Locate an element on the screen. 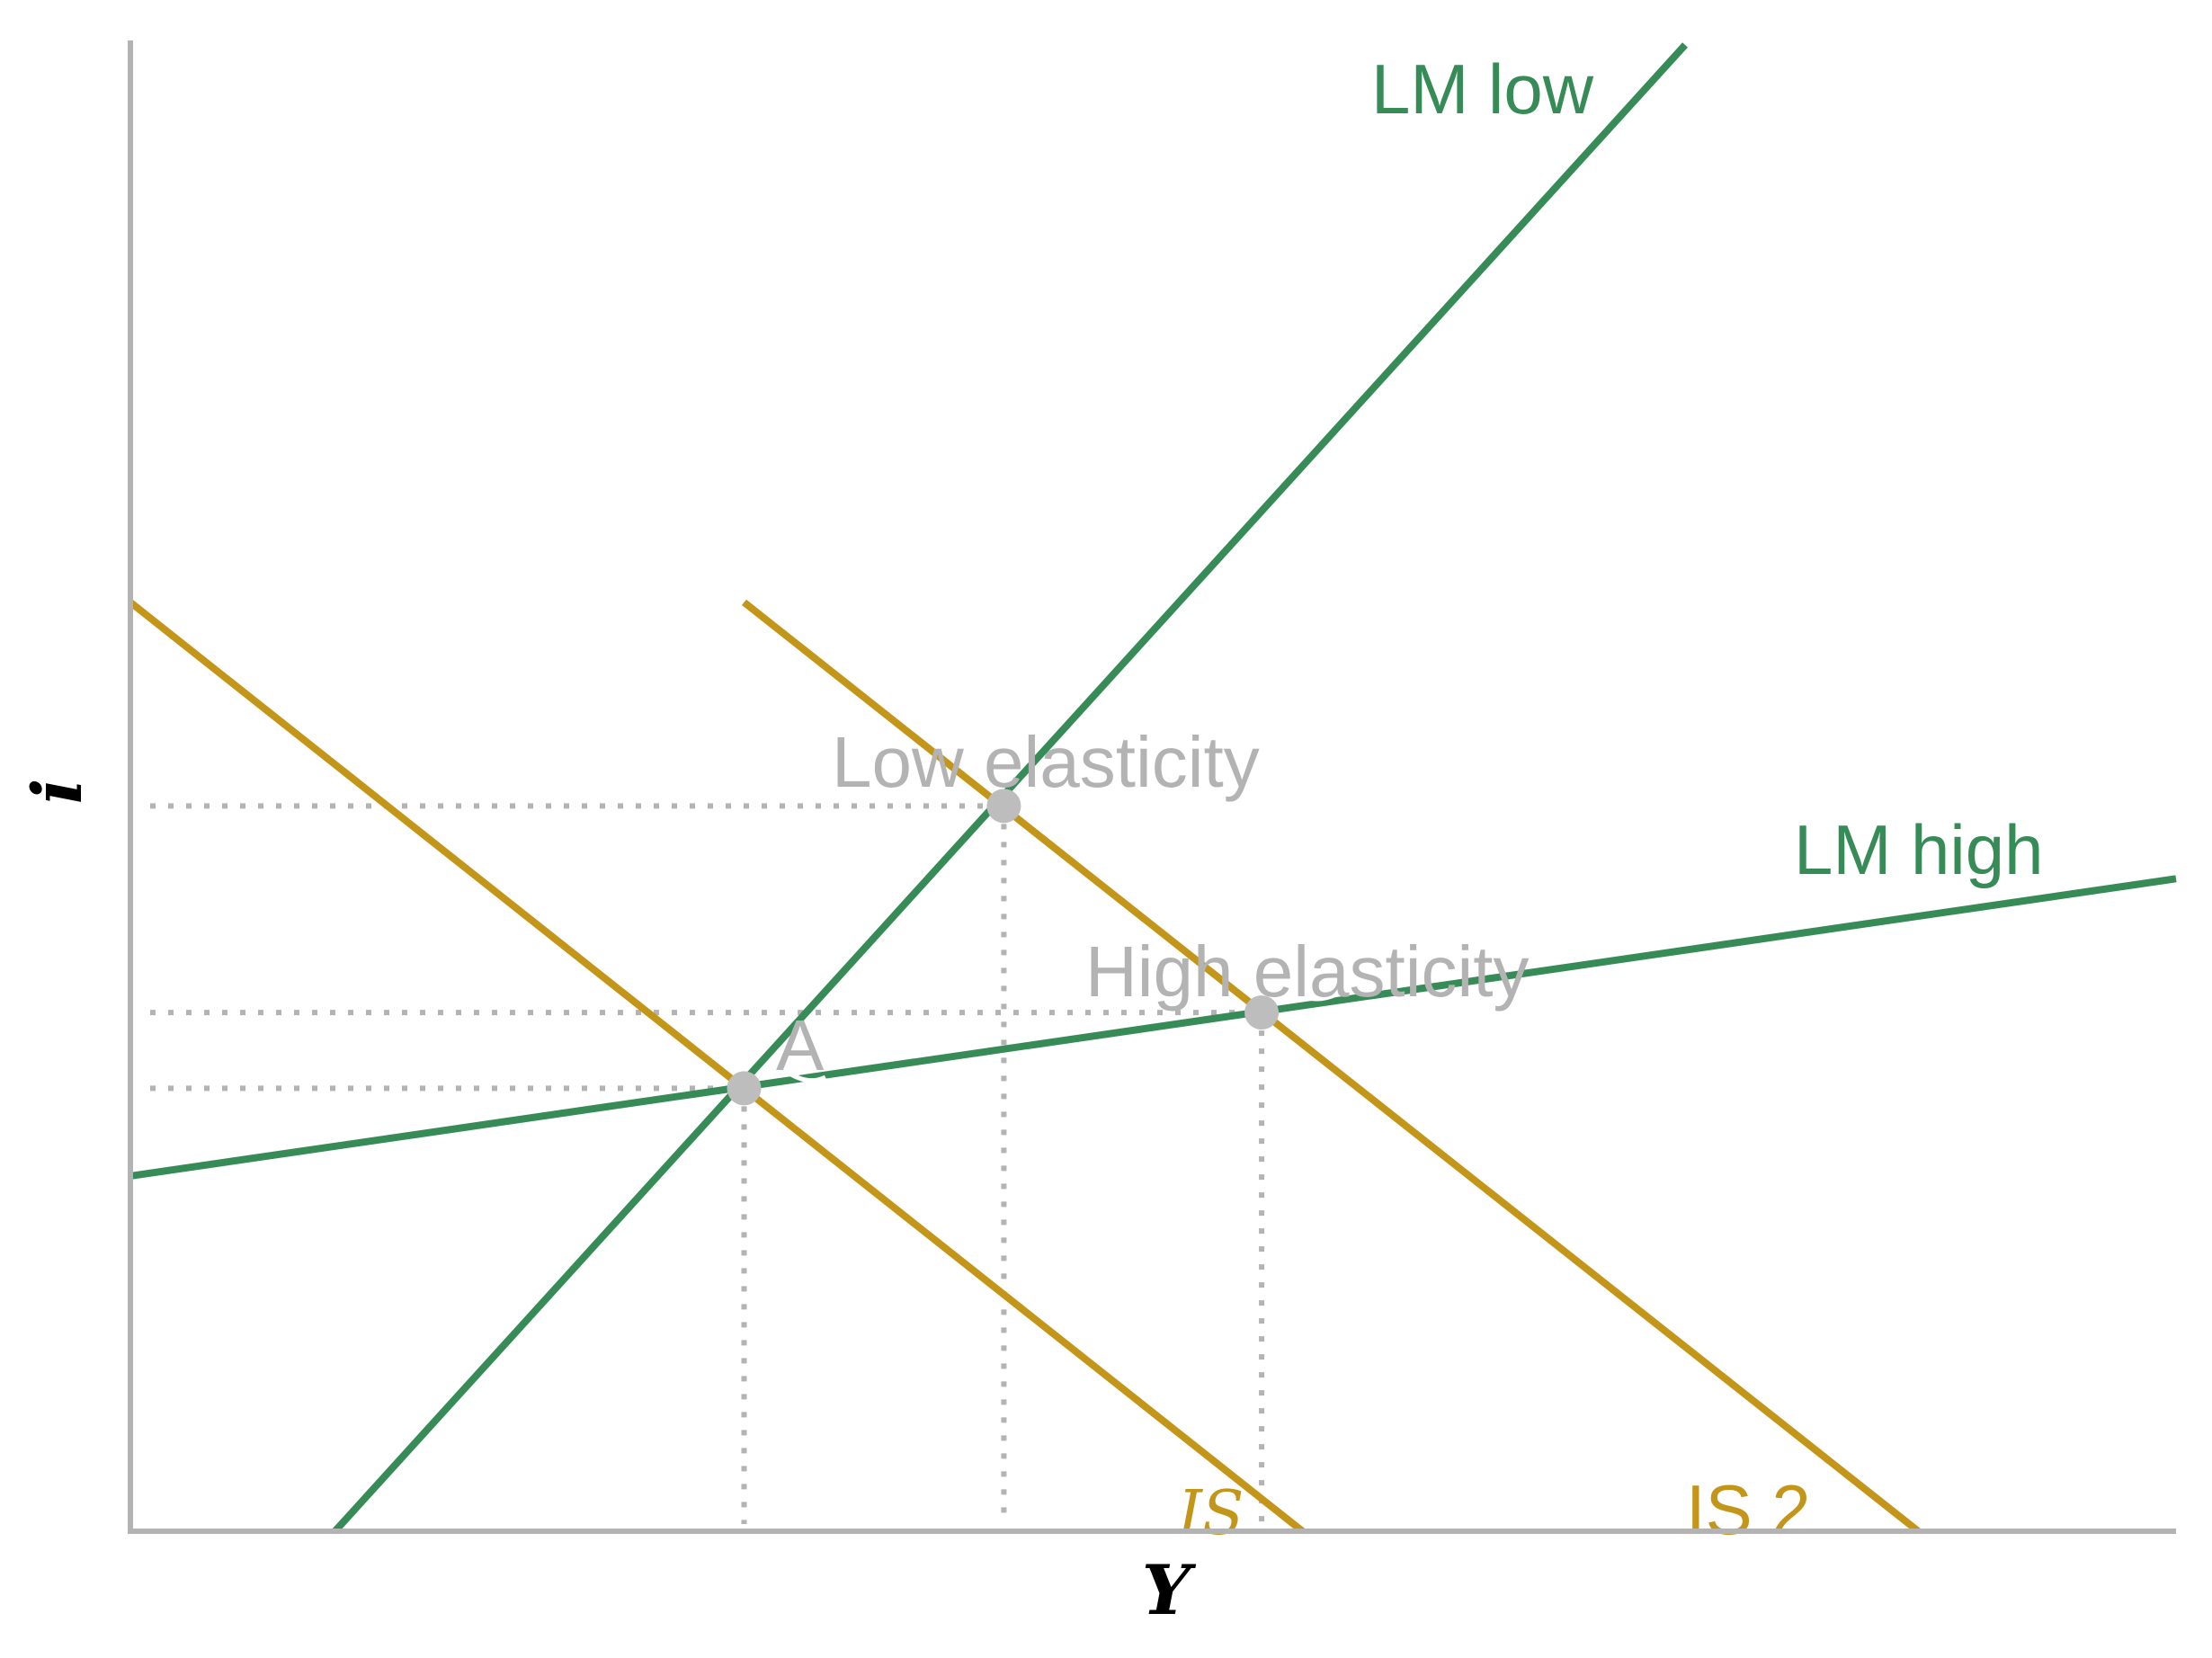 Image resolution: width=2212 pixels, height=1658 pixels. equilibrium-points is located at coordinates (1003, 947).